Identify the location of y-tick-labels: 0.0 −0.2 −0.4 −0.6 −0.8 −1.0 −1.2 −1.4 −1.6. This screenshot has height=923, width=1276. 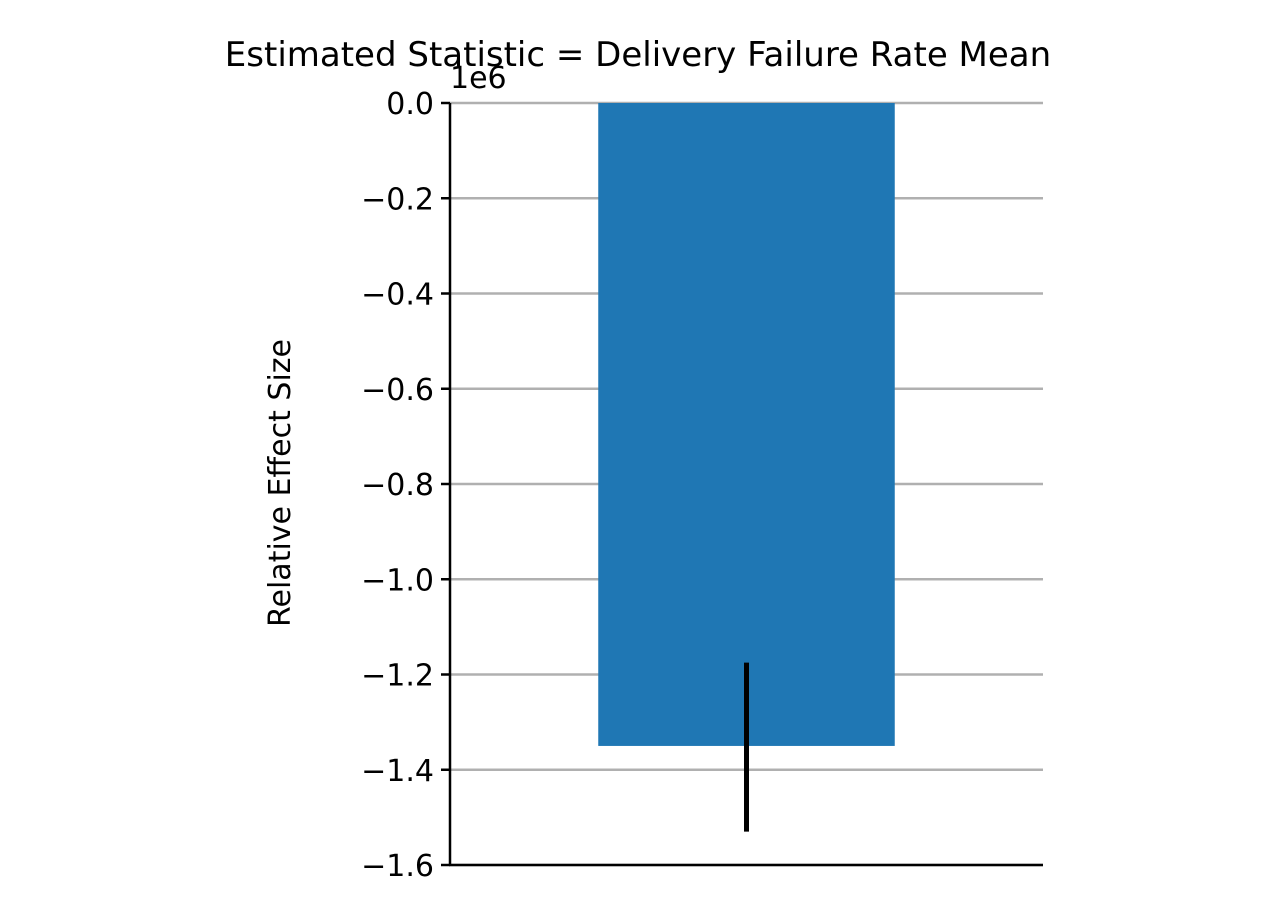
(405, 485).